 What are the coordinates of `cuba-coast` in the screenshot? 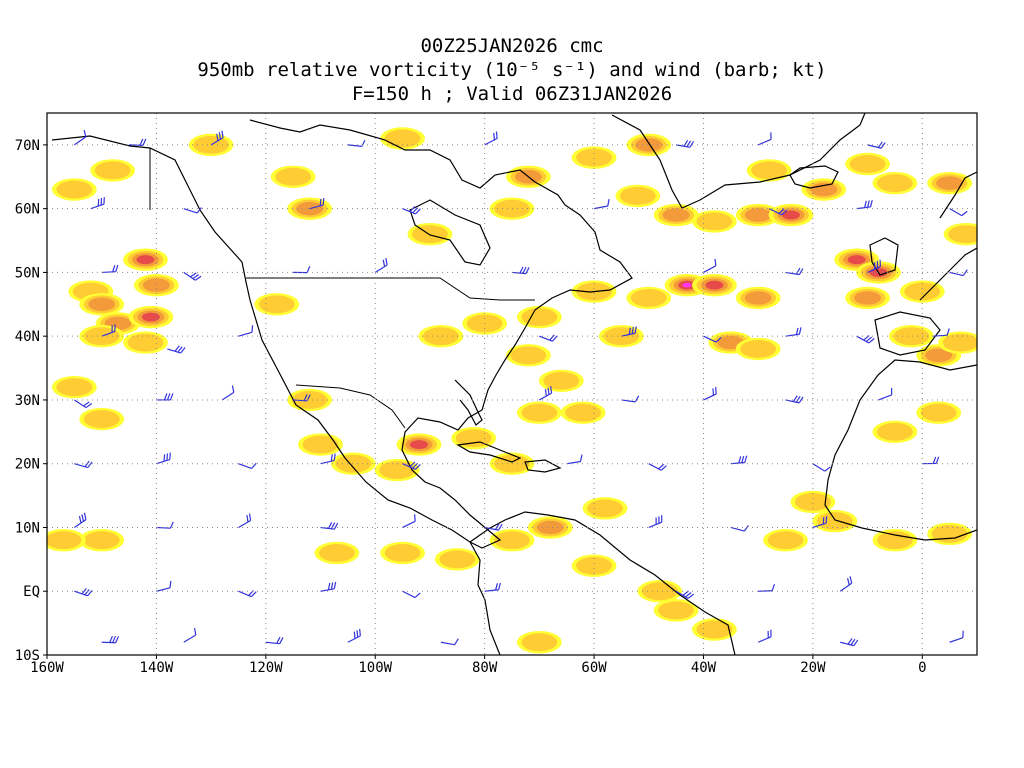 It's located at (489, 452).